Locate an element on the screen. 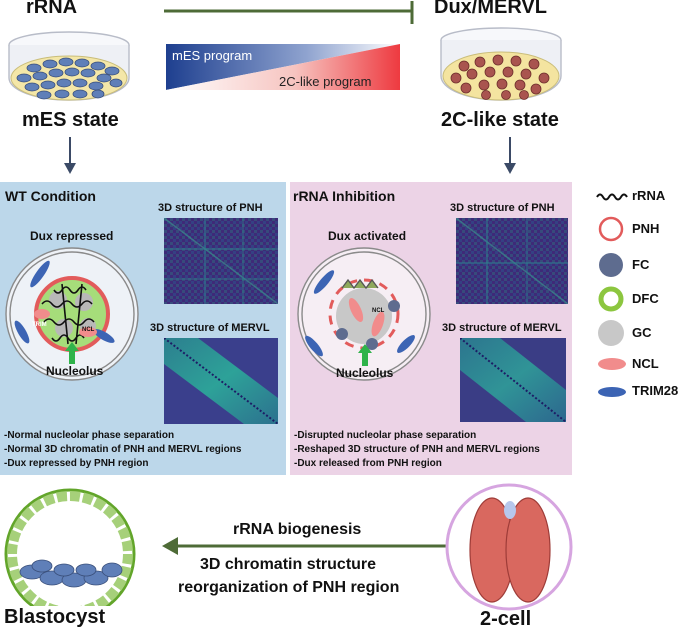 Image resolution: width=685 pixels, height=631 pixels. legend-label-ncl: NCL is located at coordinates (645, 363).